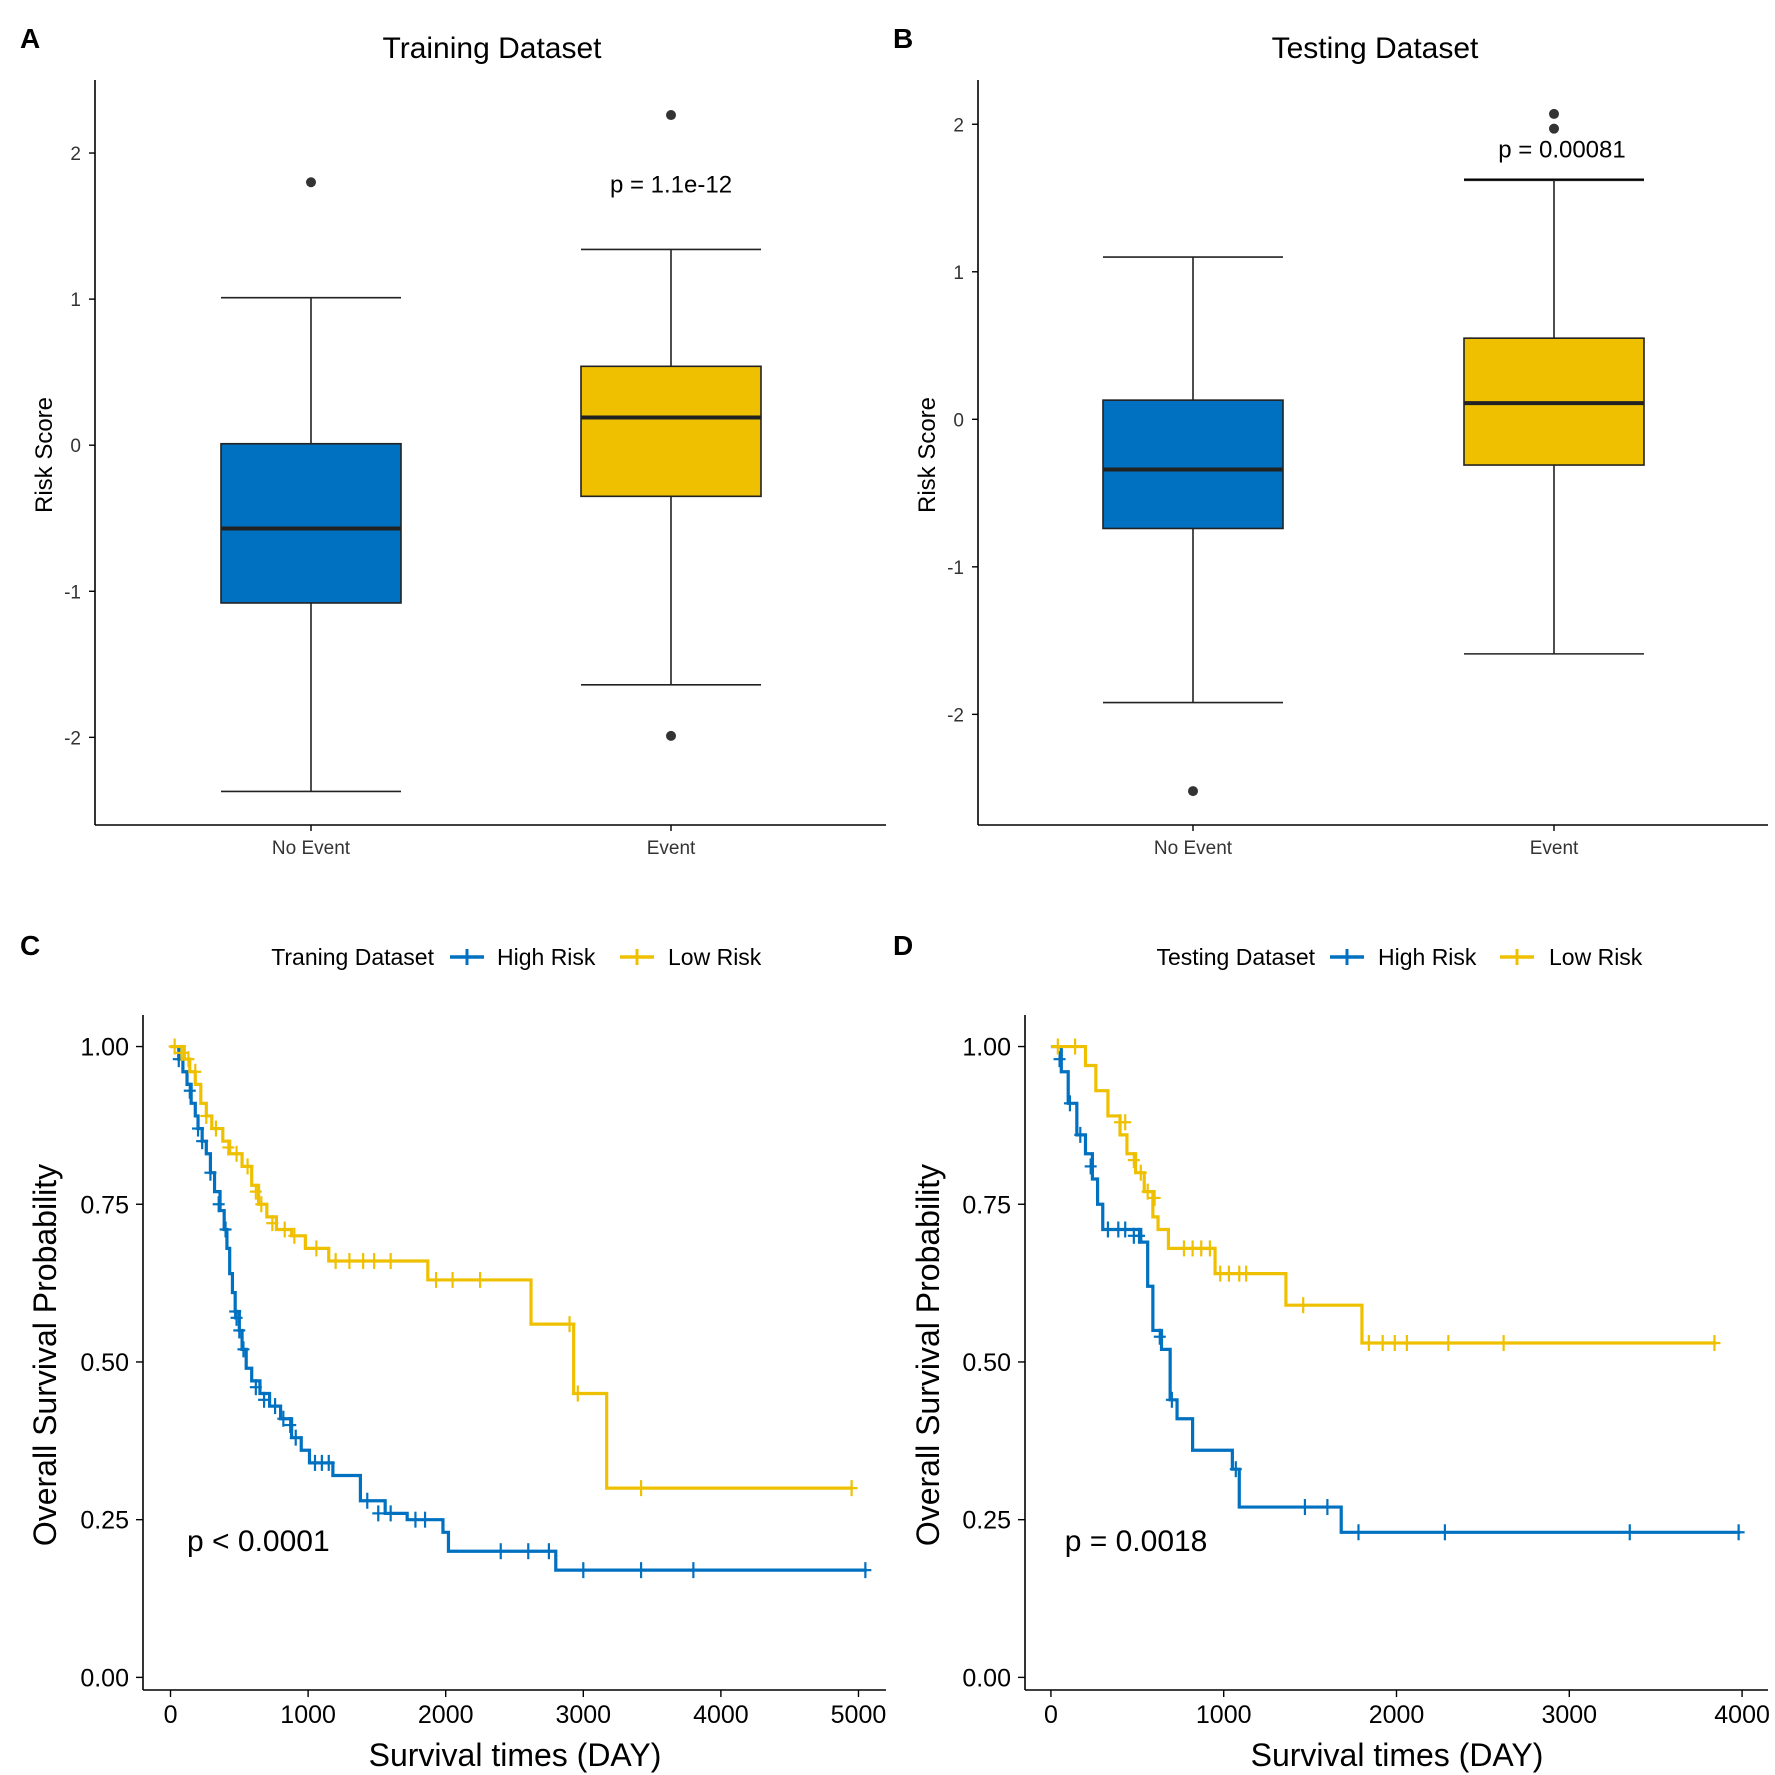  Describe the element at coordinates (903, 38) in the screenshot. I see `panel-label-b: B` at that location.